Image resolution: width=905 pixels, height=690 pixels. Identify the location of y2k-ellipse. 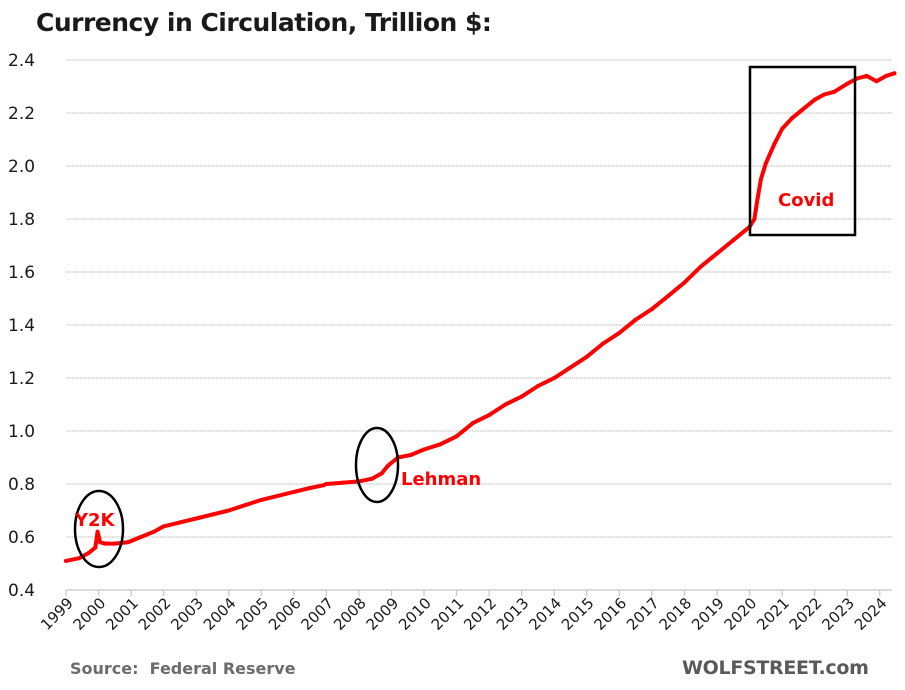
(99, 529).